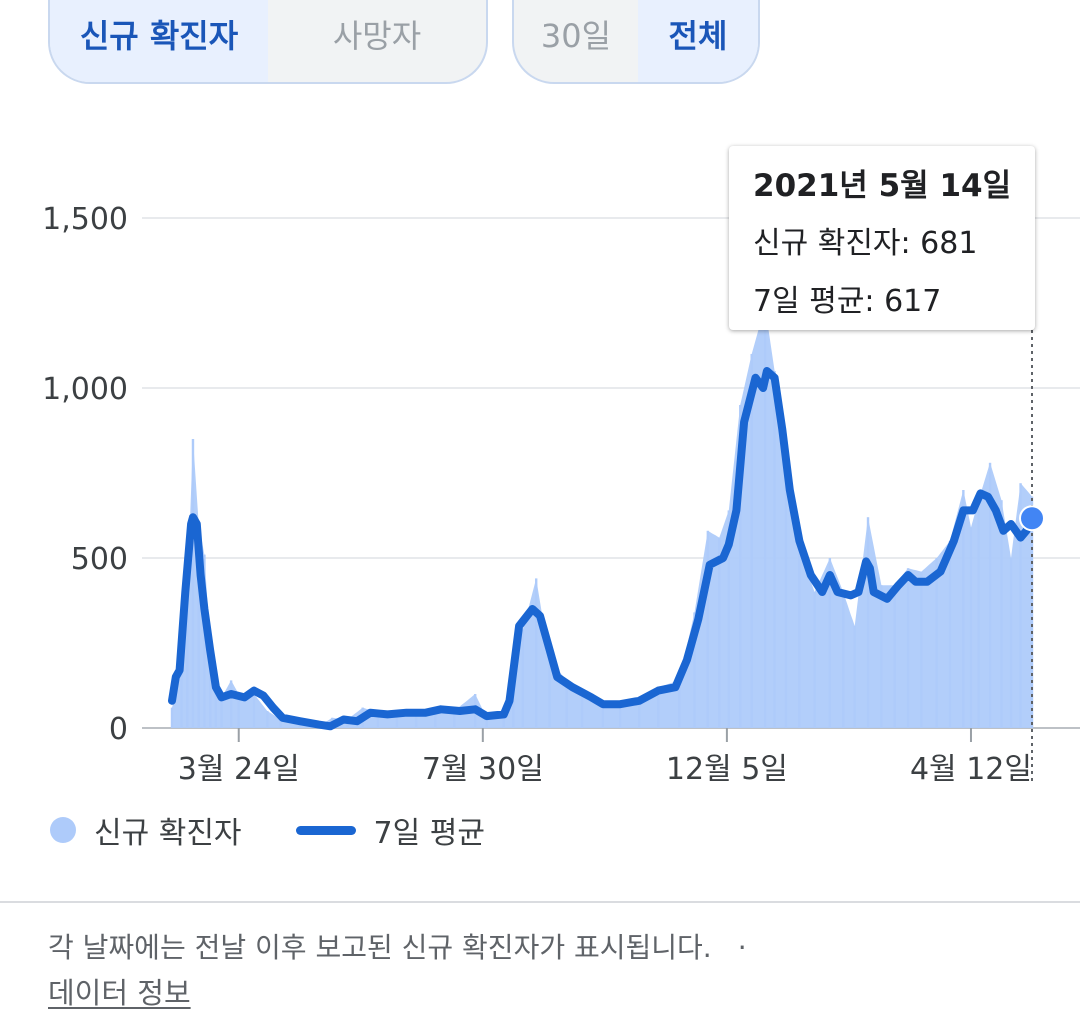 This screenshot has width=1080, height=1012. I want to click on tooltip-average: 7일 평균: 617, so click(847, 301).